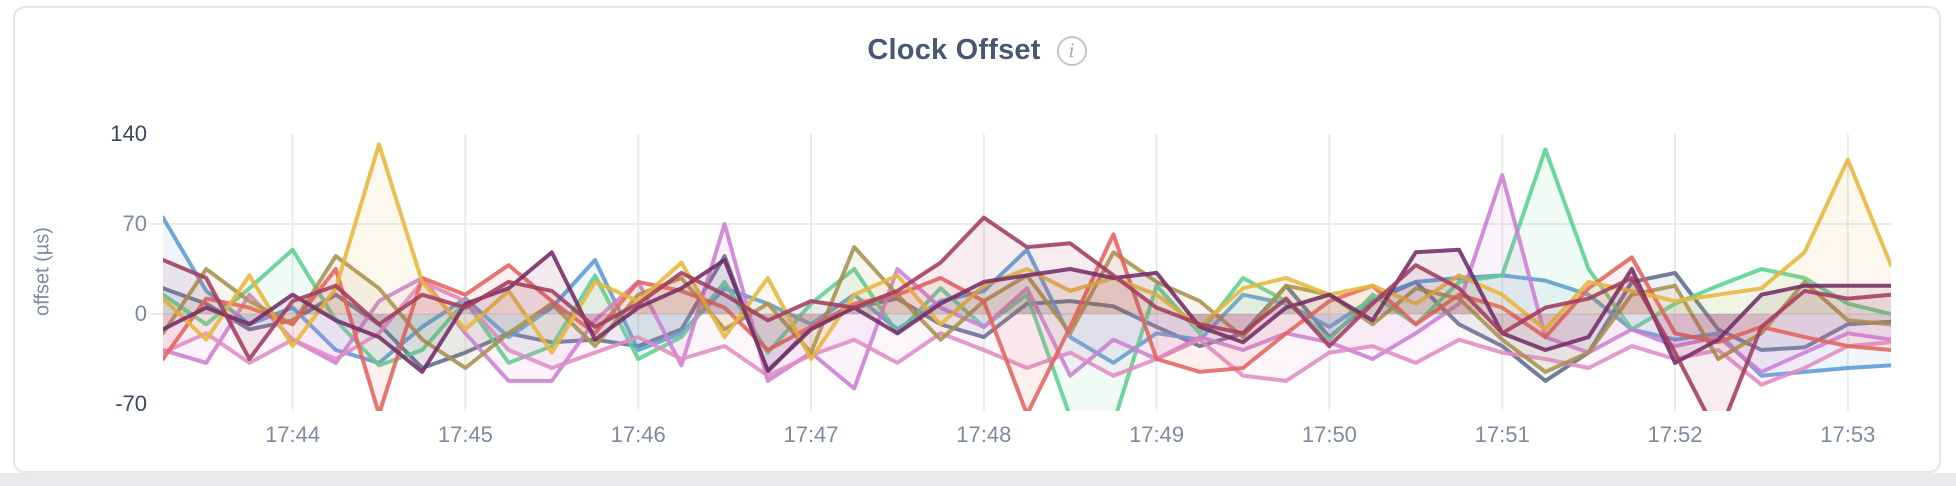 This screenshot has width=1956, height=486. I want to click on x-tick-label: 17:44, so click(293, 434).